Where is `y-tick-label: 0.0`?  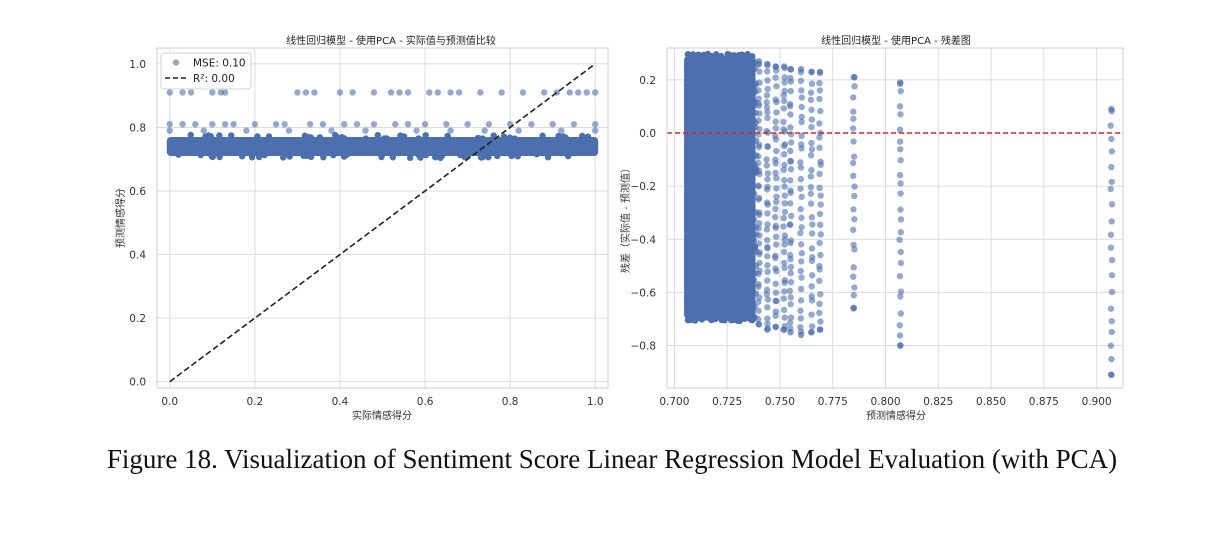 y-tick-label: 0.0 is located at coordinates (647, 134).